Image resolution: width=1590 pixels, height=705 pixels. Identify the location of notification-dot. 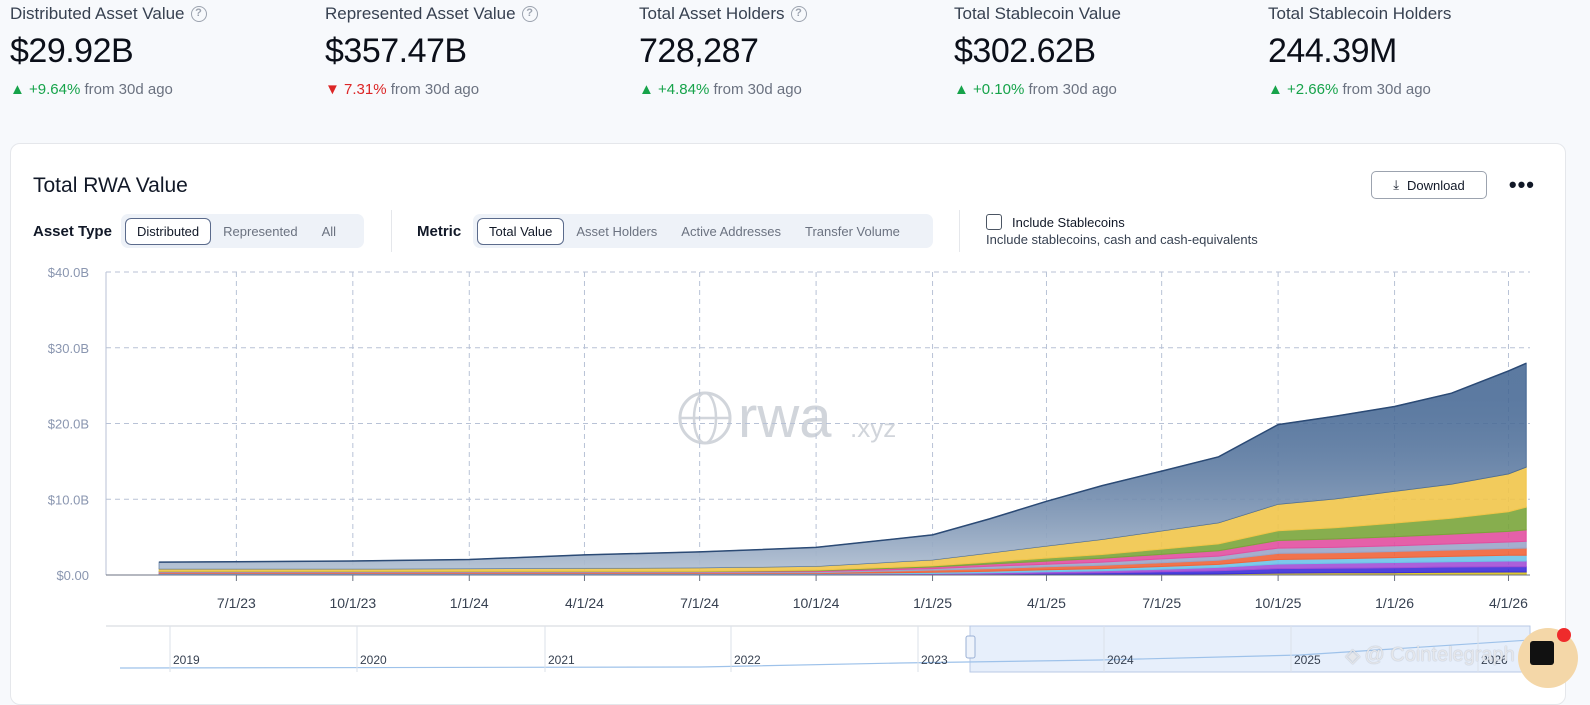
(1564, 635).